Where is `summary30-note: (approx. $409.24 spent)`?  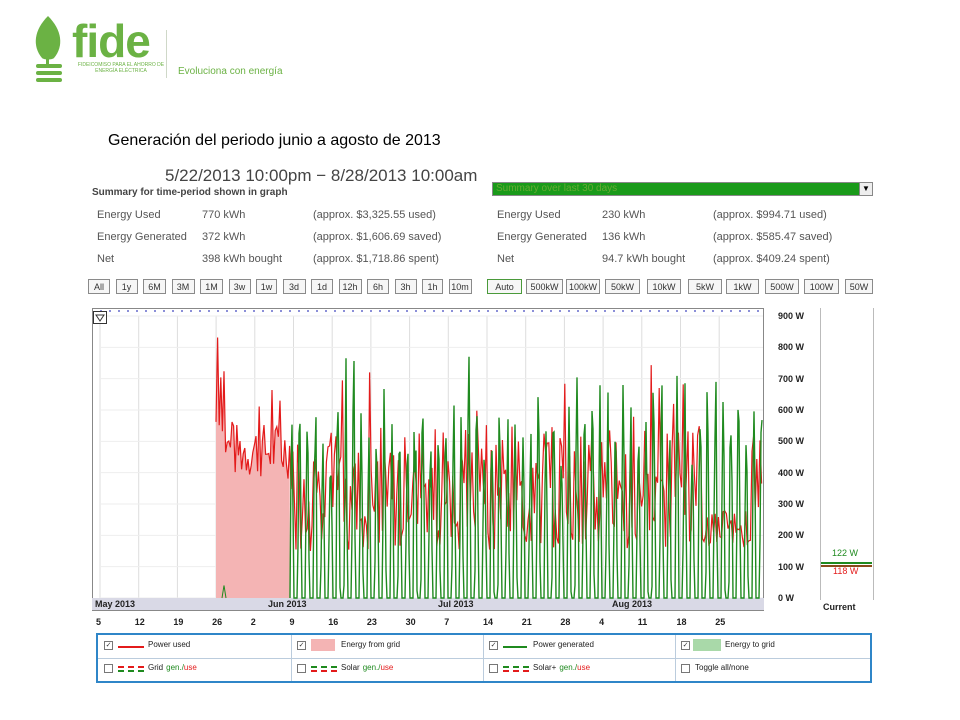
summary30-note: (approx. $409.24 spent) is located at coordinates (771, 259).